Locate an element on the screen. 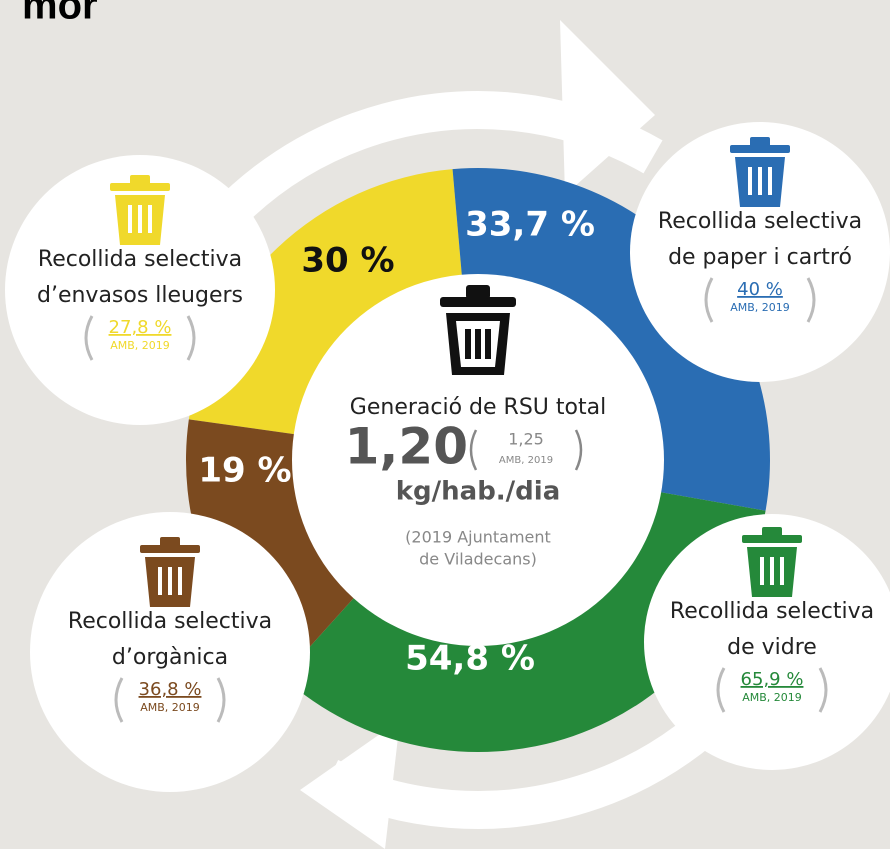 The height and width of the screenshot is (849, 890). bubble-comparison: 36,8 % is located at coordinates (170, 689).